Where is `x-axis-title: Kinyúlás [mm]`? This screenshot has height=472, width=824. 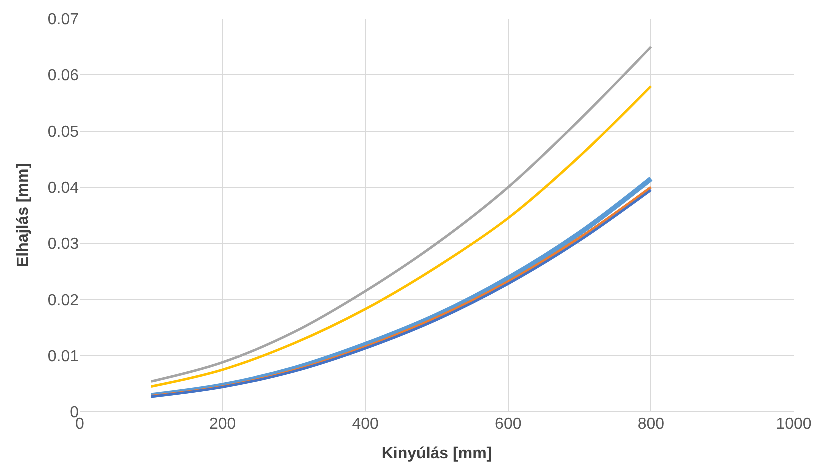 x-axis-title: Kinyúlás [mm] is located at coordinates (437, 454).